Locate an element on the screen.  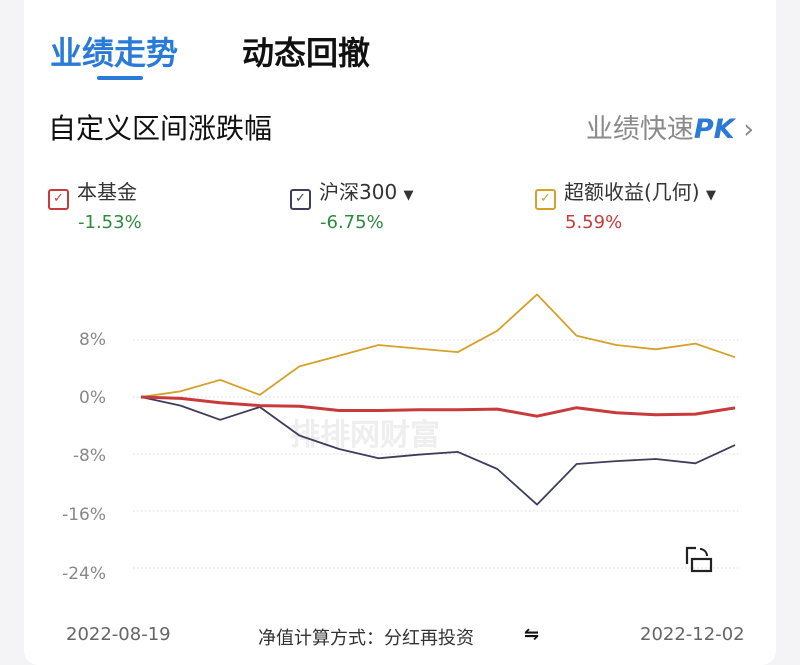
watermark: 排排网财富 is located at coordinates (365, 435).